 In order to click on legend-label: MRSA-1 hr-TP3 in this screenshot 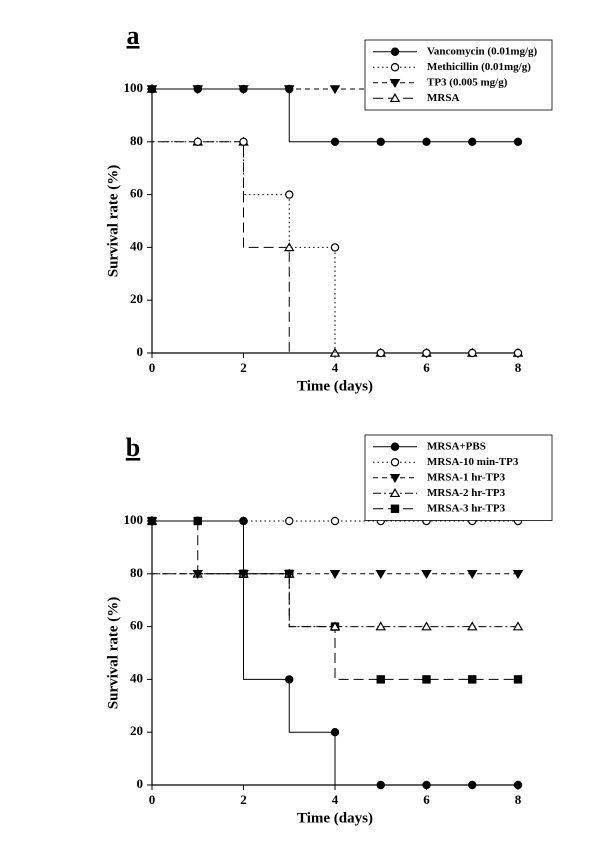, I will do `click(466, 477)`.